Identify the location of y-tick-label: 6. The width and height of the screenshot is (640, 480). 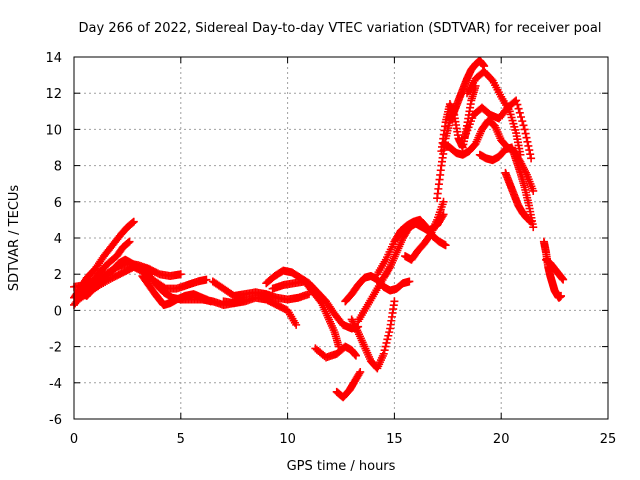
(58, 203).